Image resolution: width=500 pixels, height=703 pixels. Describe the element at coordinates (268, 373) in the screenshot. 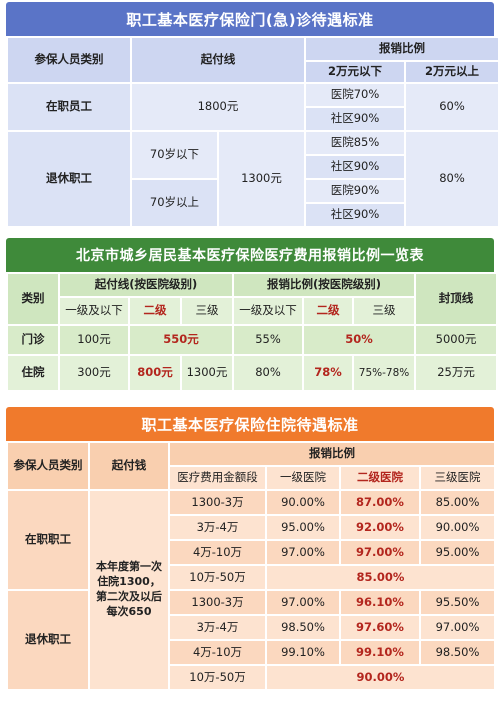

I see `t2-inpatient-ratio-l1: 80%` at that location.